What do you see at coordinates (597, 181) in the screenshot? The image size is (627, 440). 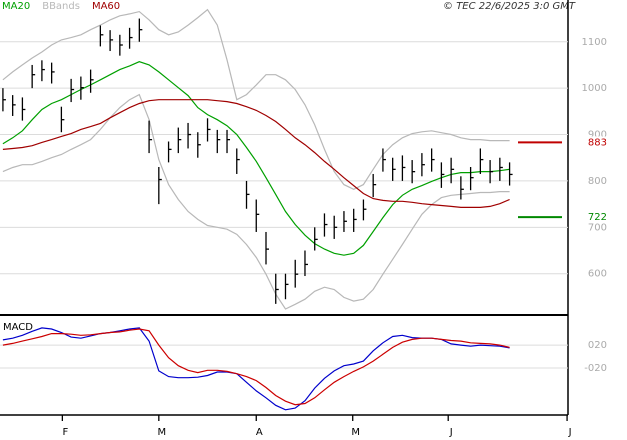 I see `y-tick-label: 800` at bounding box center [597, 181].